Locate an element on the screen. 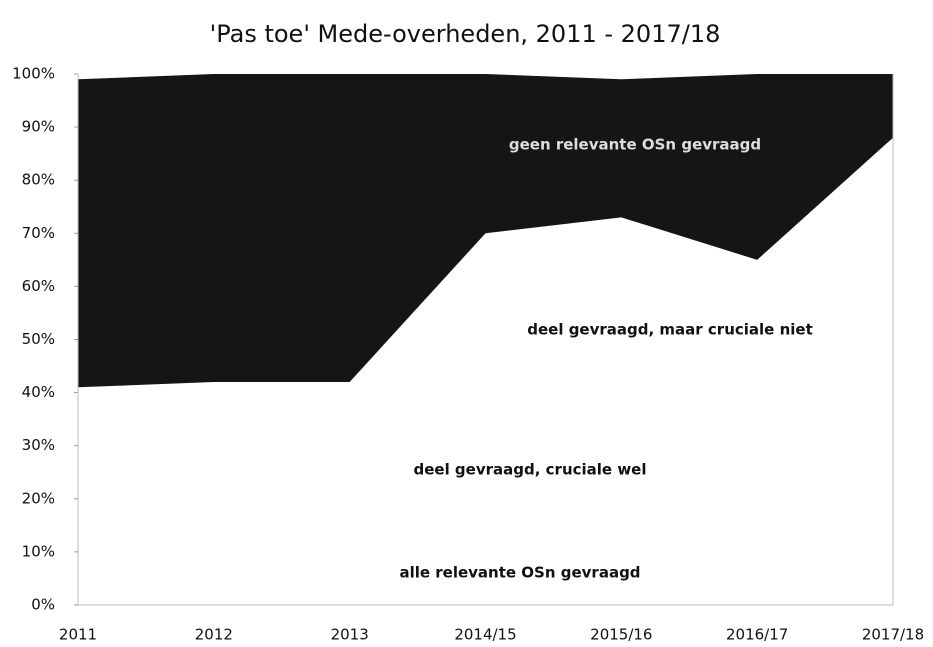 Image resolution: width=933 pixels, height=647 pixels. y-tick-label: 20% is located at coordinates (38, 498).